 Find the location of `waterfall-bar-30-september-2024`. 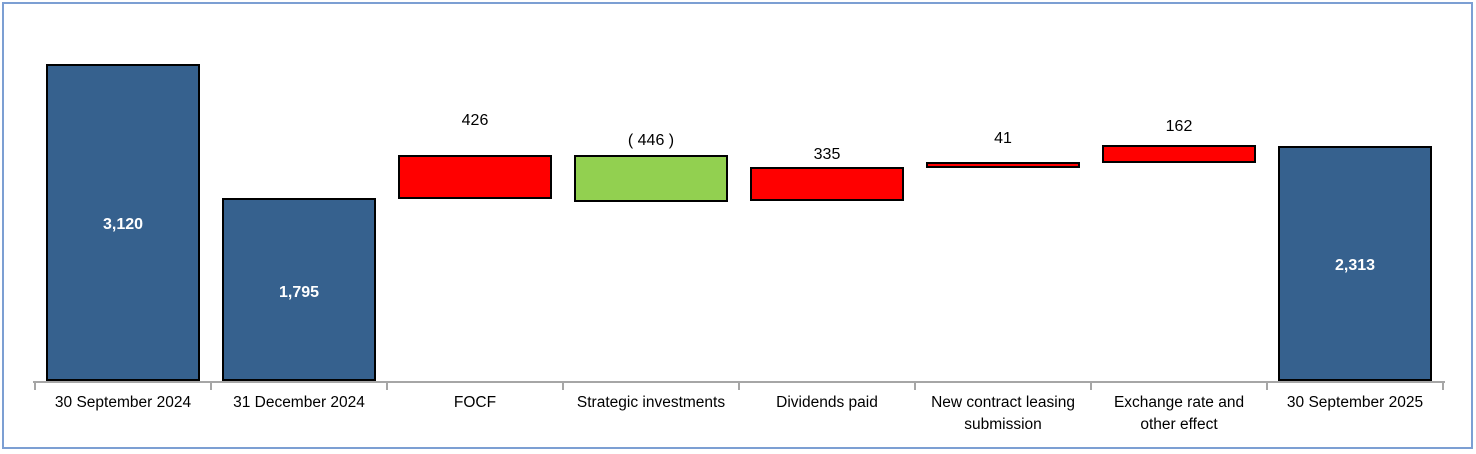

waterfall-bar-30-september-2024 is located at coordinates (123, 222).